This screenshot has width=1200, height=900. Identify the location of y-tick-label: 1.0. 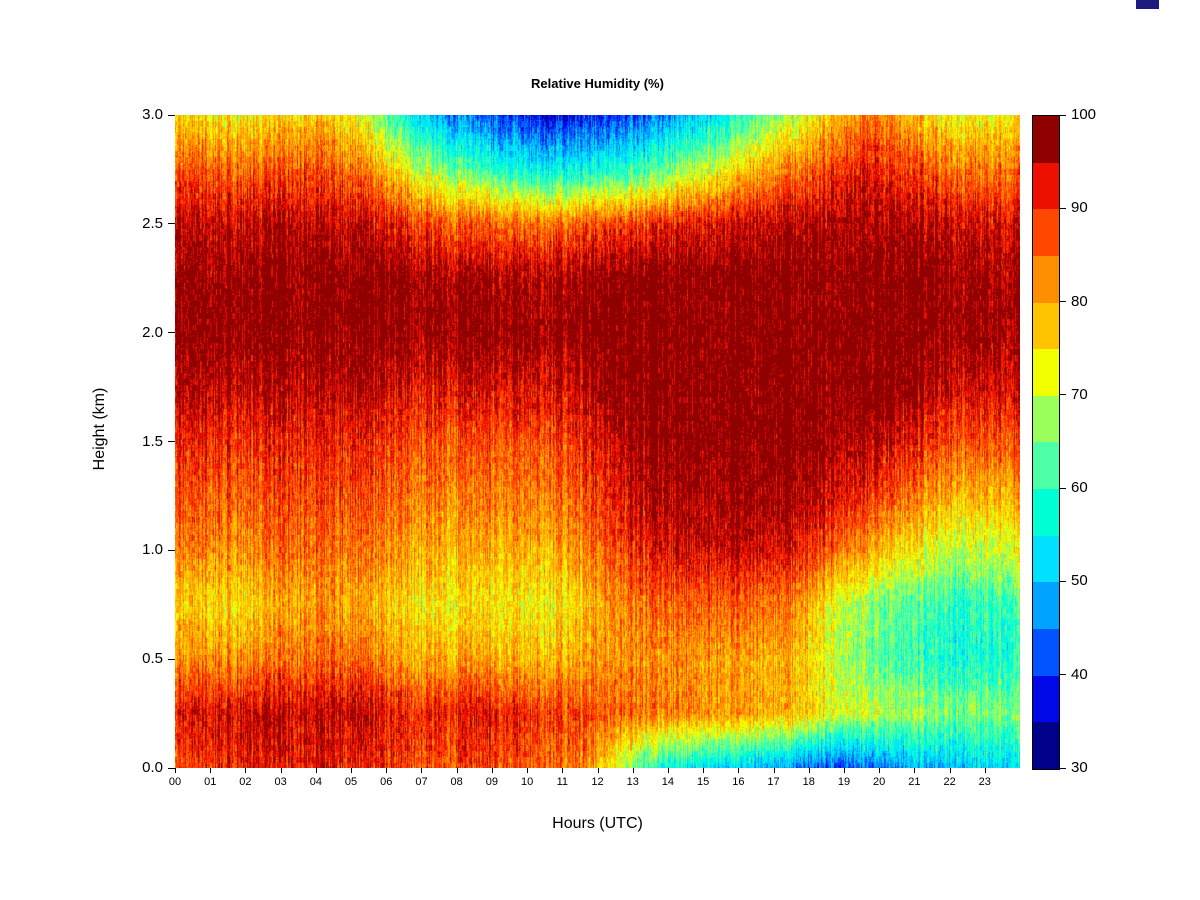
(152, 550).